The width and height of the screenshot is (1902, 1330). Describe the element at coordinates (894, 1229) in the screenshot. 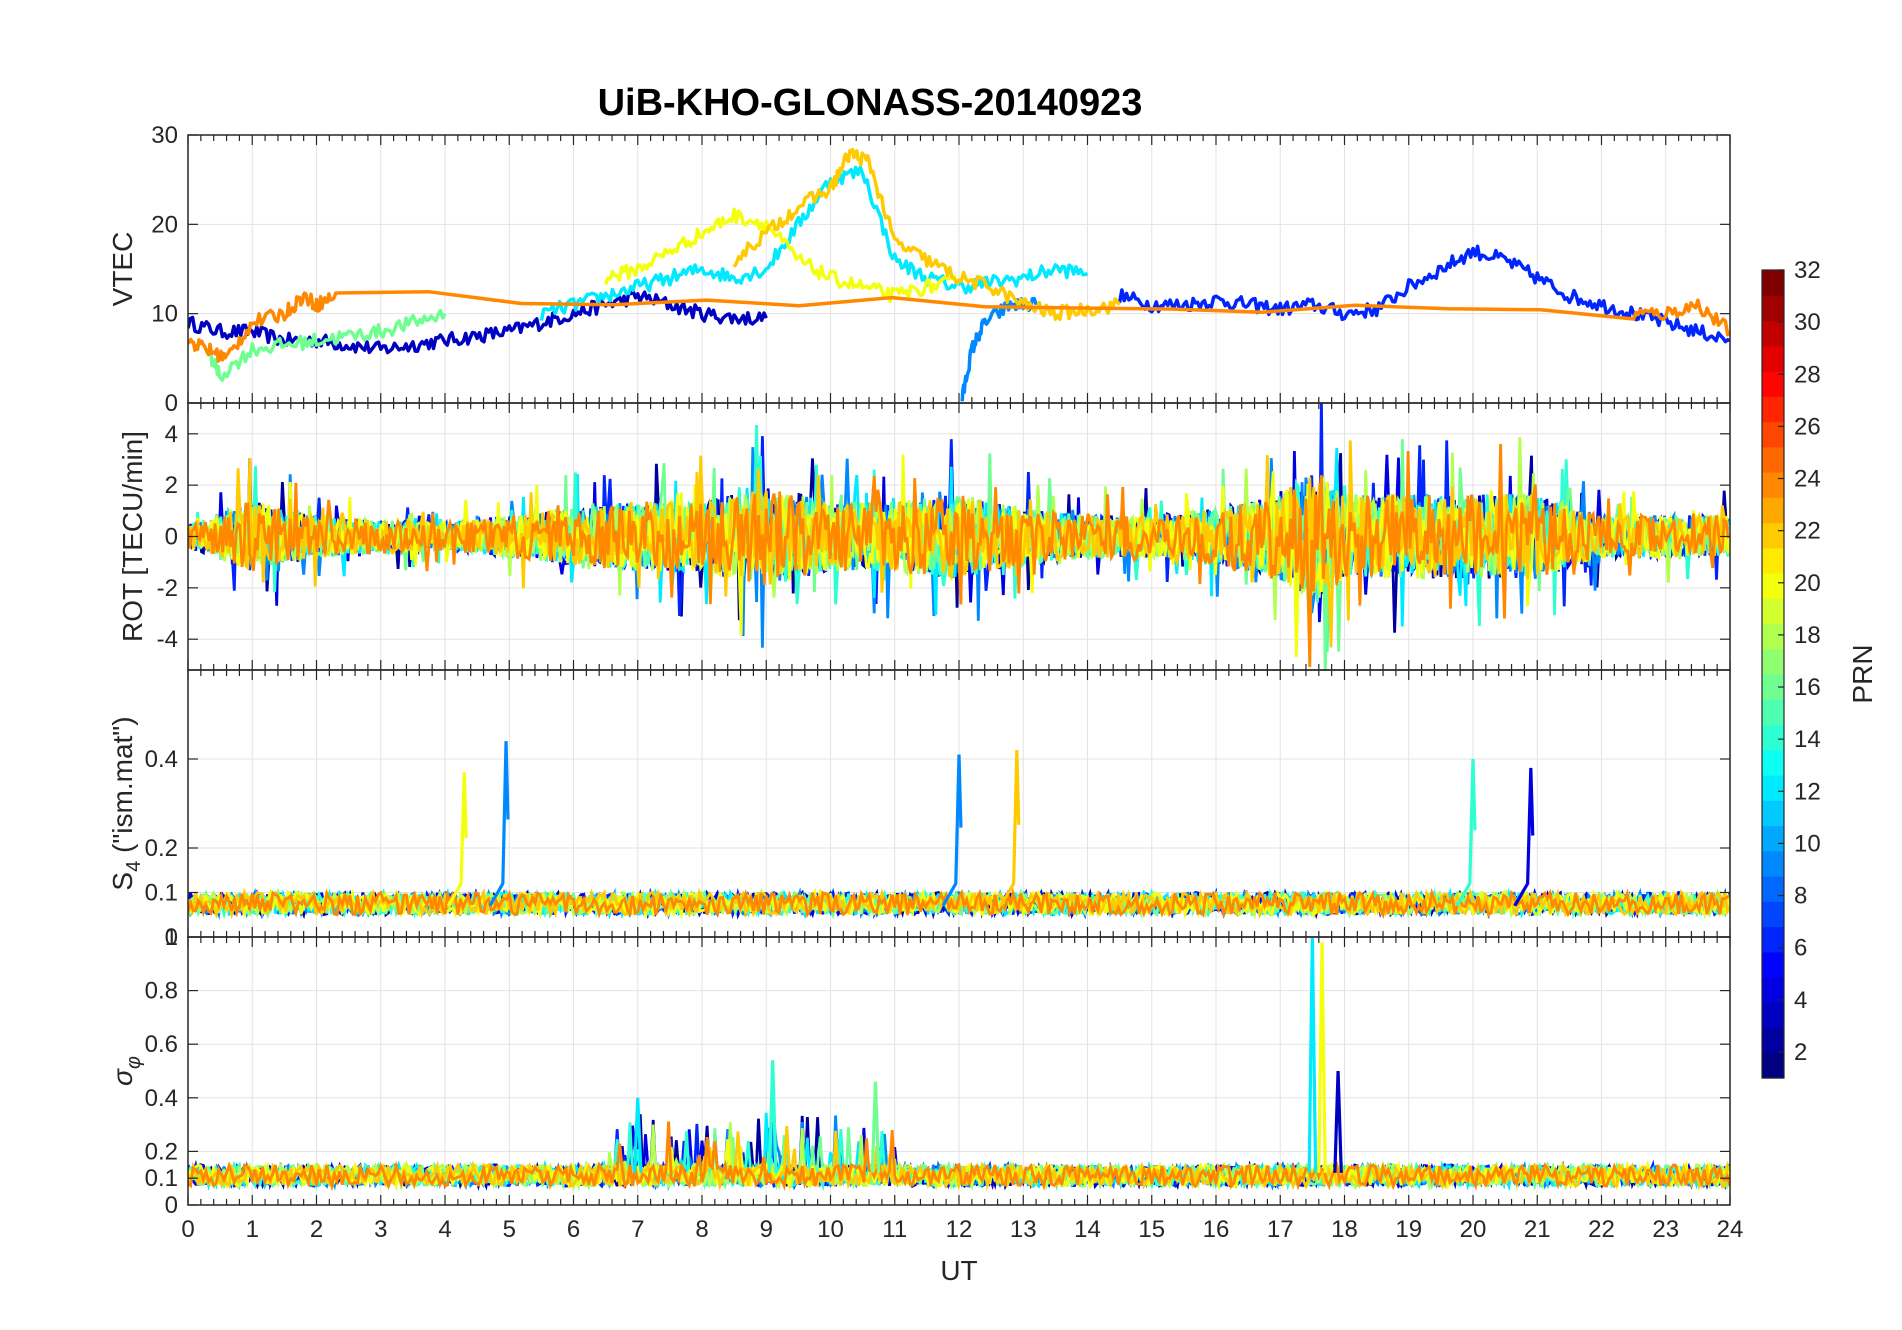

I see `x-tick-label: 11` at that location.